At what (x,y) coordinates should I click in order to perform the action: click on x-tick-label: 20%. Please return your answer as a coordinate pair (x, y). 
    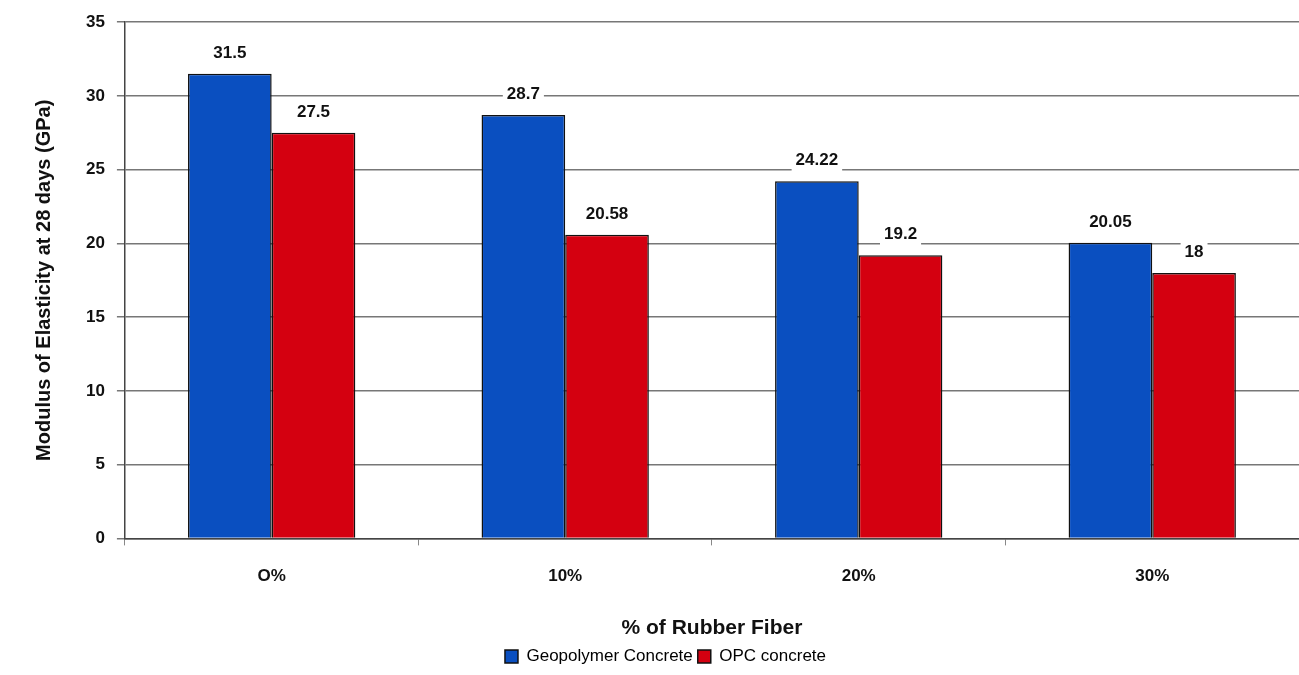
    Looking at the image, I should click on (858, 576).